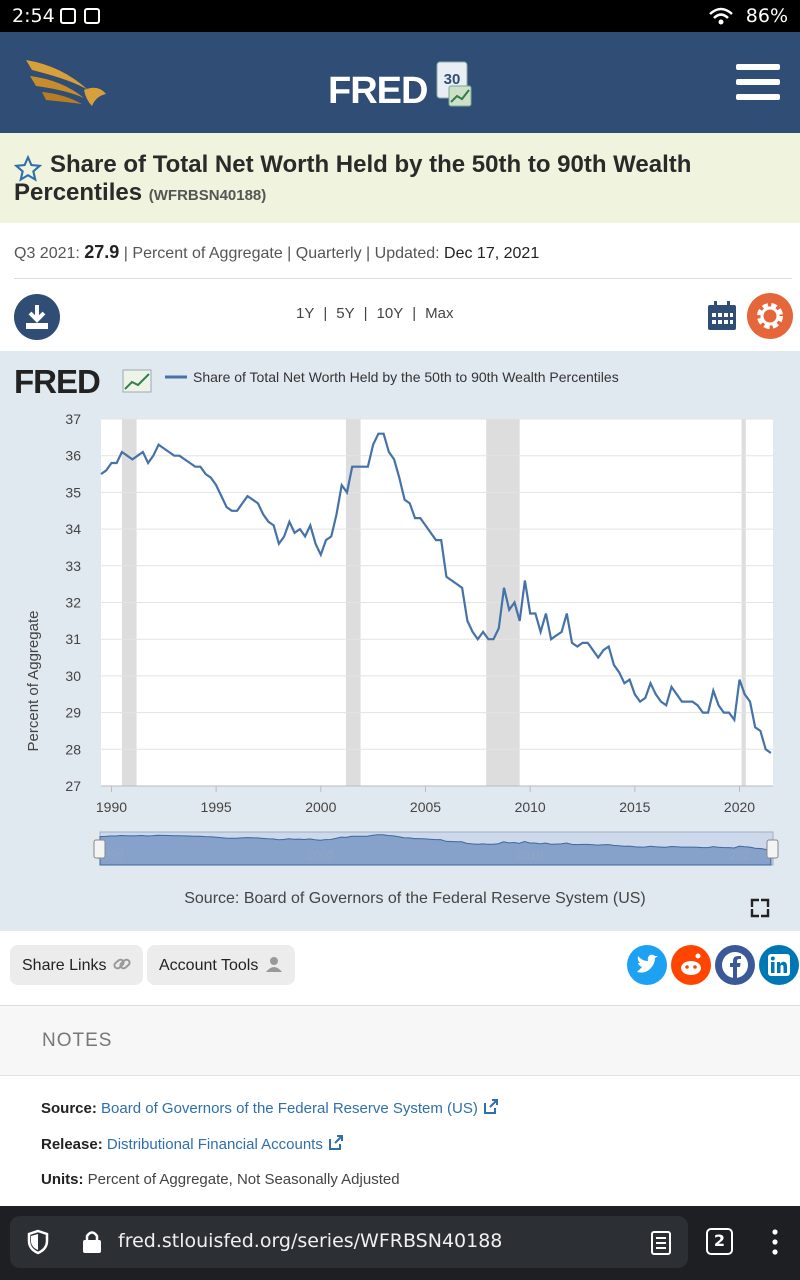 The height and width of the screenshot is (1280, 800). What do you see at coordinates (64, 965) in the screenshot?
I see `share-links-label: Share Links` at bounding box center [64, 965].